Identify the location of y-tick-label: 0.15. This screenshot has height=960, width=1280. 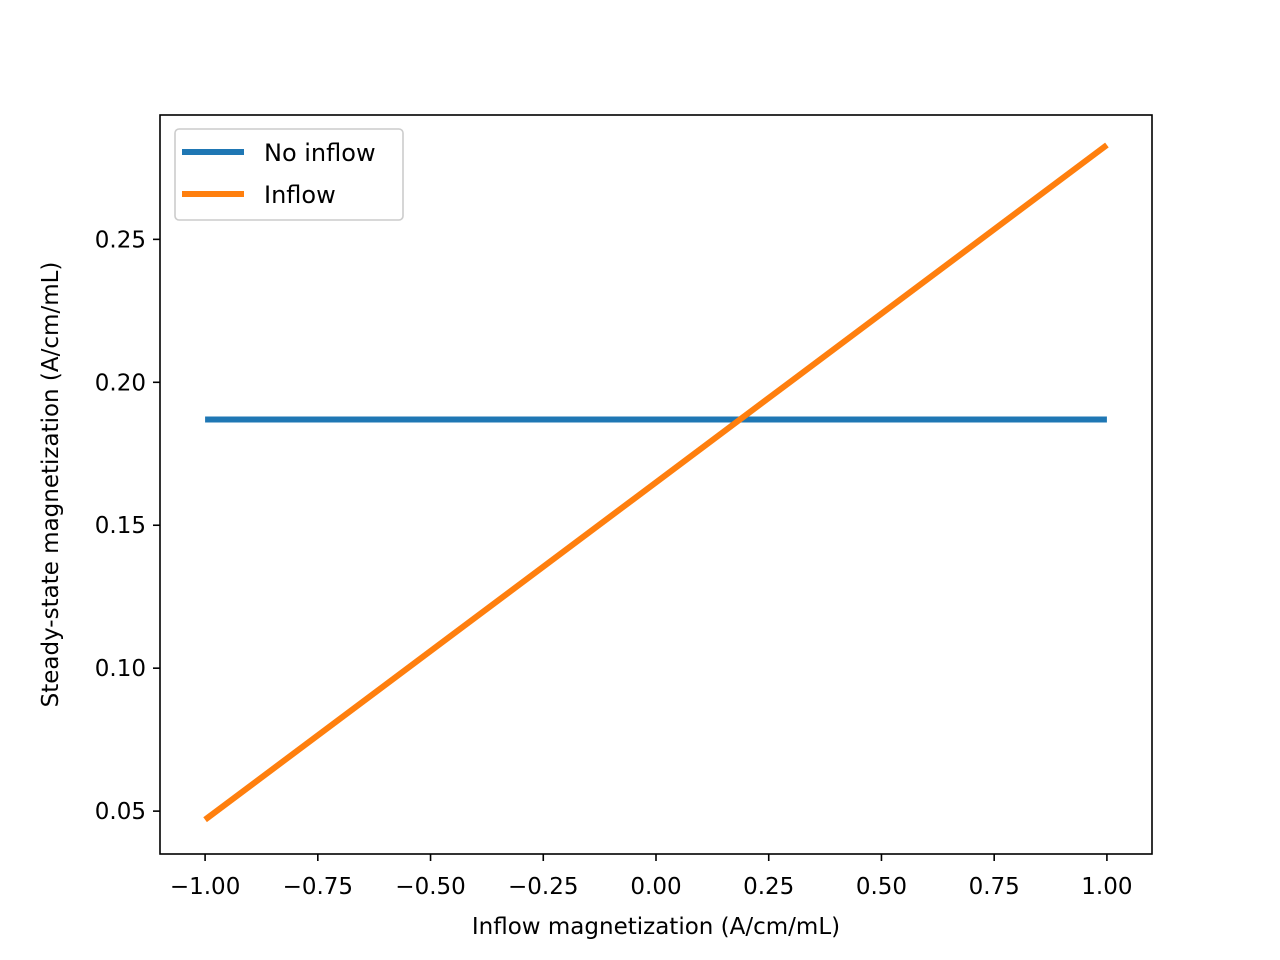
(120, 526).